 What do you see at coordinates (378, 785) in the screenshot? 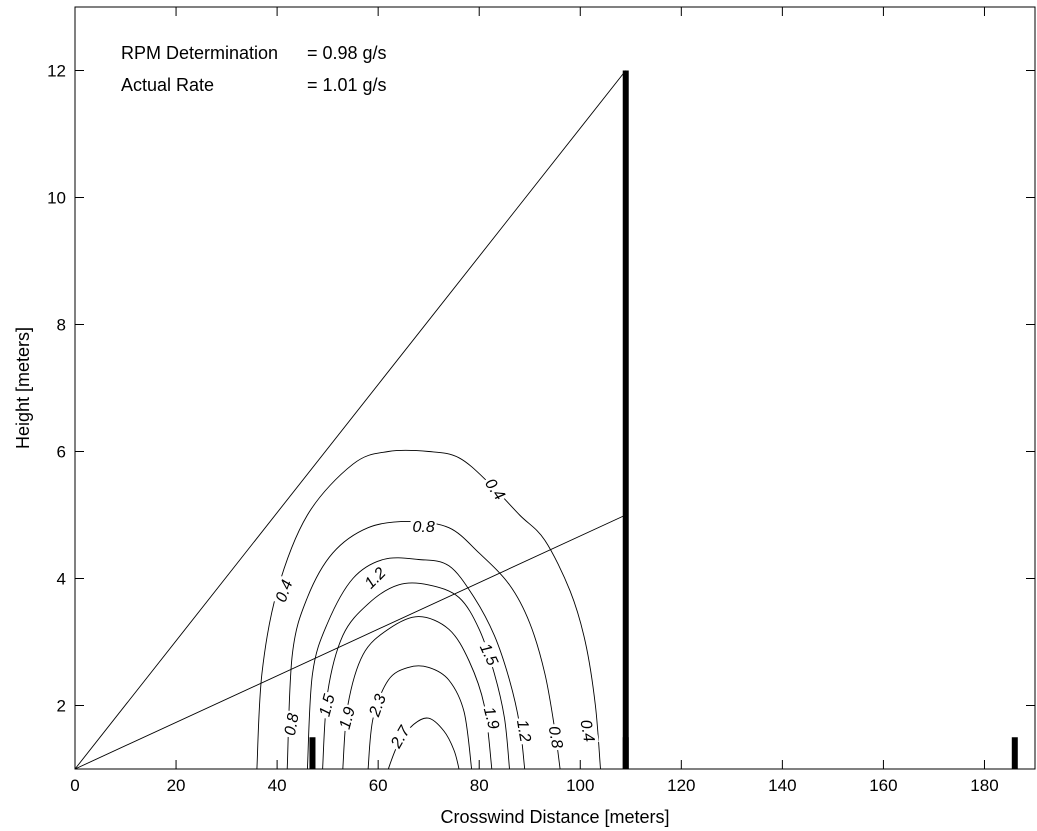
I see `x-tick-label: 60` at bounding box center [378, 785].